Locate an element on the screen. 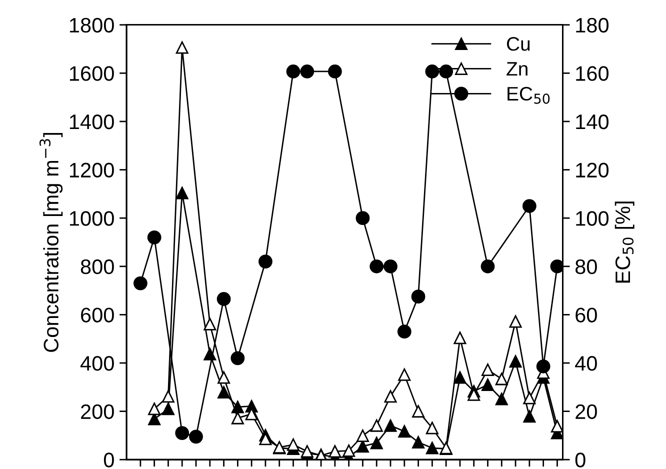  legend-label: Zn is located at coordinates (517, 69).